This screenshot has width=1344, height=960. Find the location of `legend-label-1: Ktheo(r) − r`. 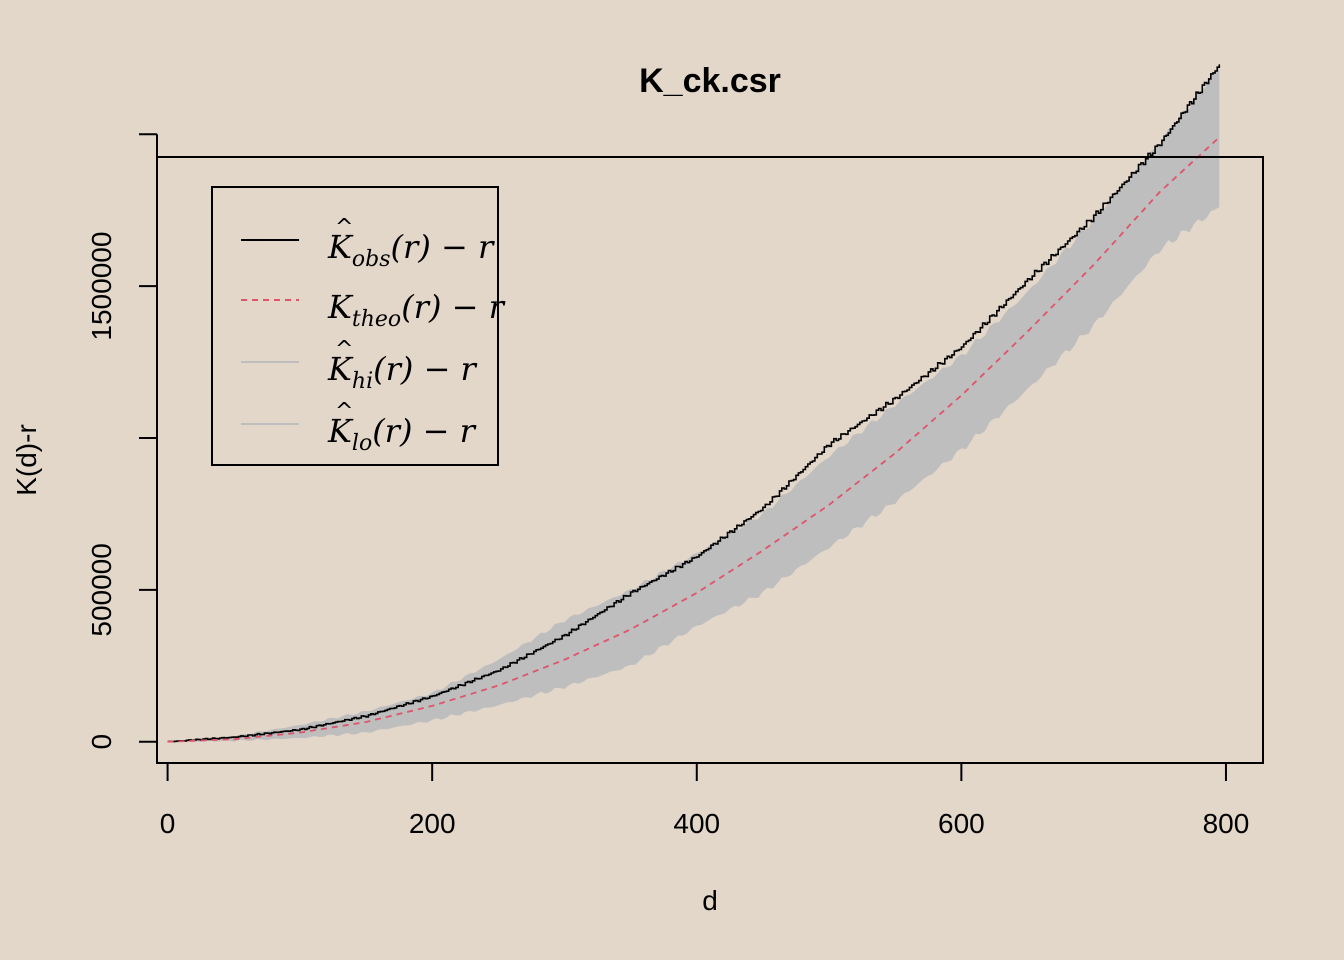

legend-label-1: Ktheo(r) − r is located at coordinates (416, 310).